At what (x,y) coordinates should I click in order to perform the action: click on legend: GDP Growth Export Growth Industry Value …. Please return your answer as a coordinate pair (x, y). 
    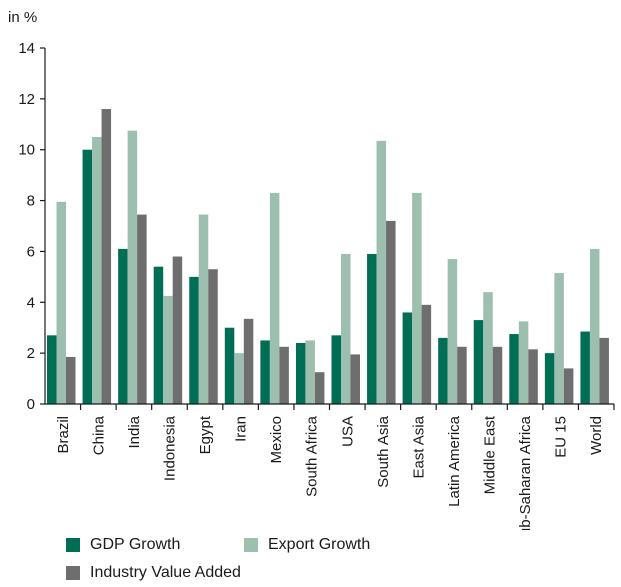
    Looking at the image, I should click on (334, 558).